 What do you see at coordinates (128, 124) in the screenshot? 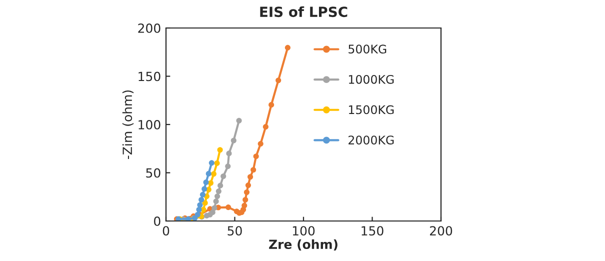
I see `y-axis-title: -Zim (ohm)` at bounding box center [128, 124].